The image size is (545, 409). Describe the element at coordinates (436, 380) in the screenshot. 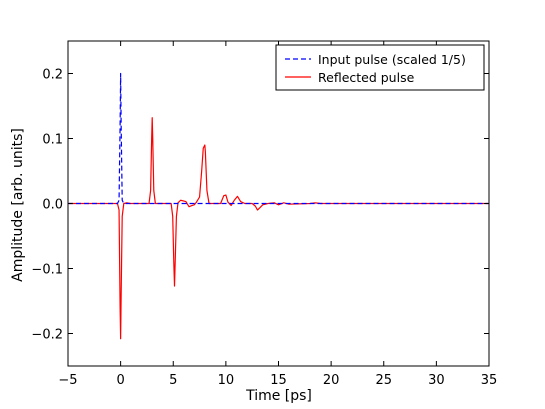

I see `x-tick-label: 30` at that location.